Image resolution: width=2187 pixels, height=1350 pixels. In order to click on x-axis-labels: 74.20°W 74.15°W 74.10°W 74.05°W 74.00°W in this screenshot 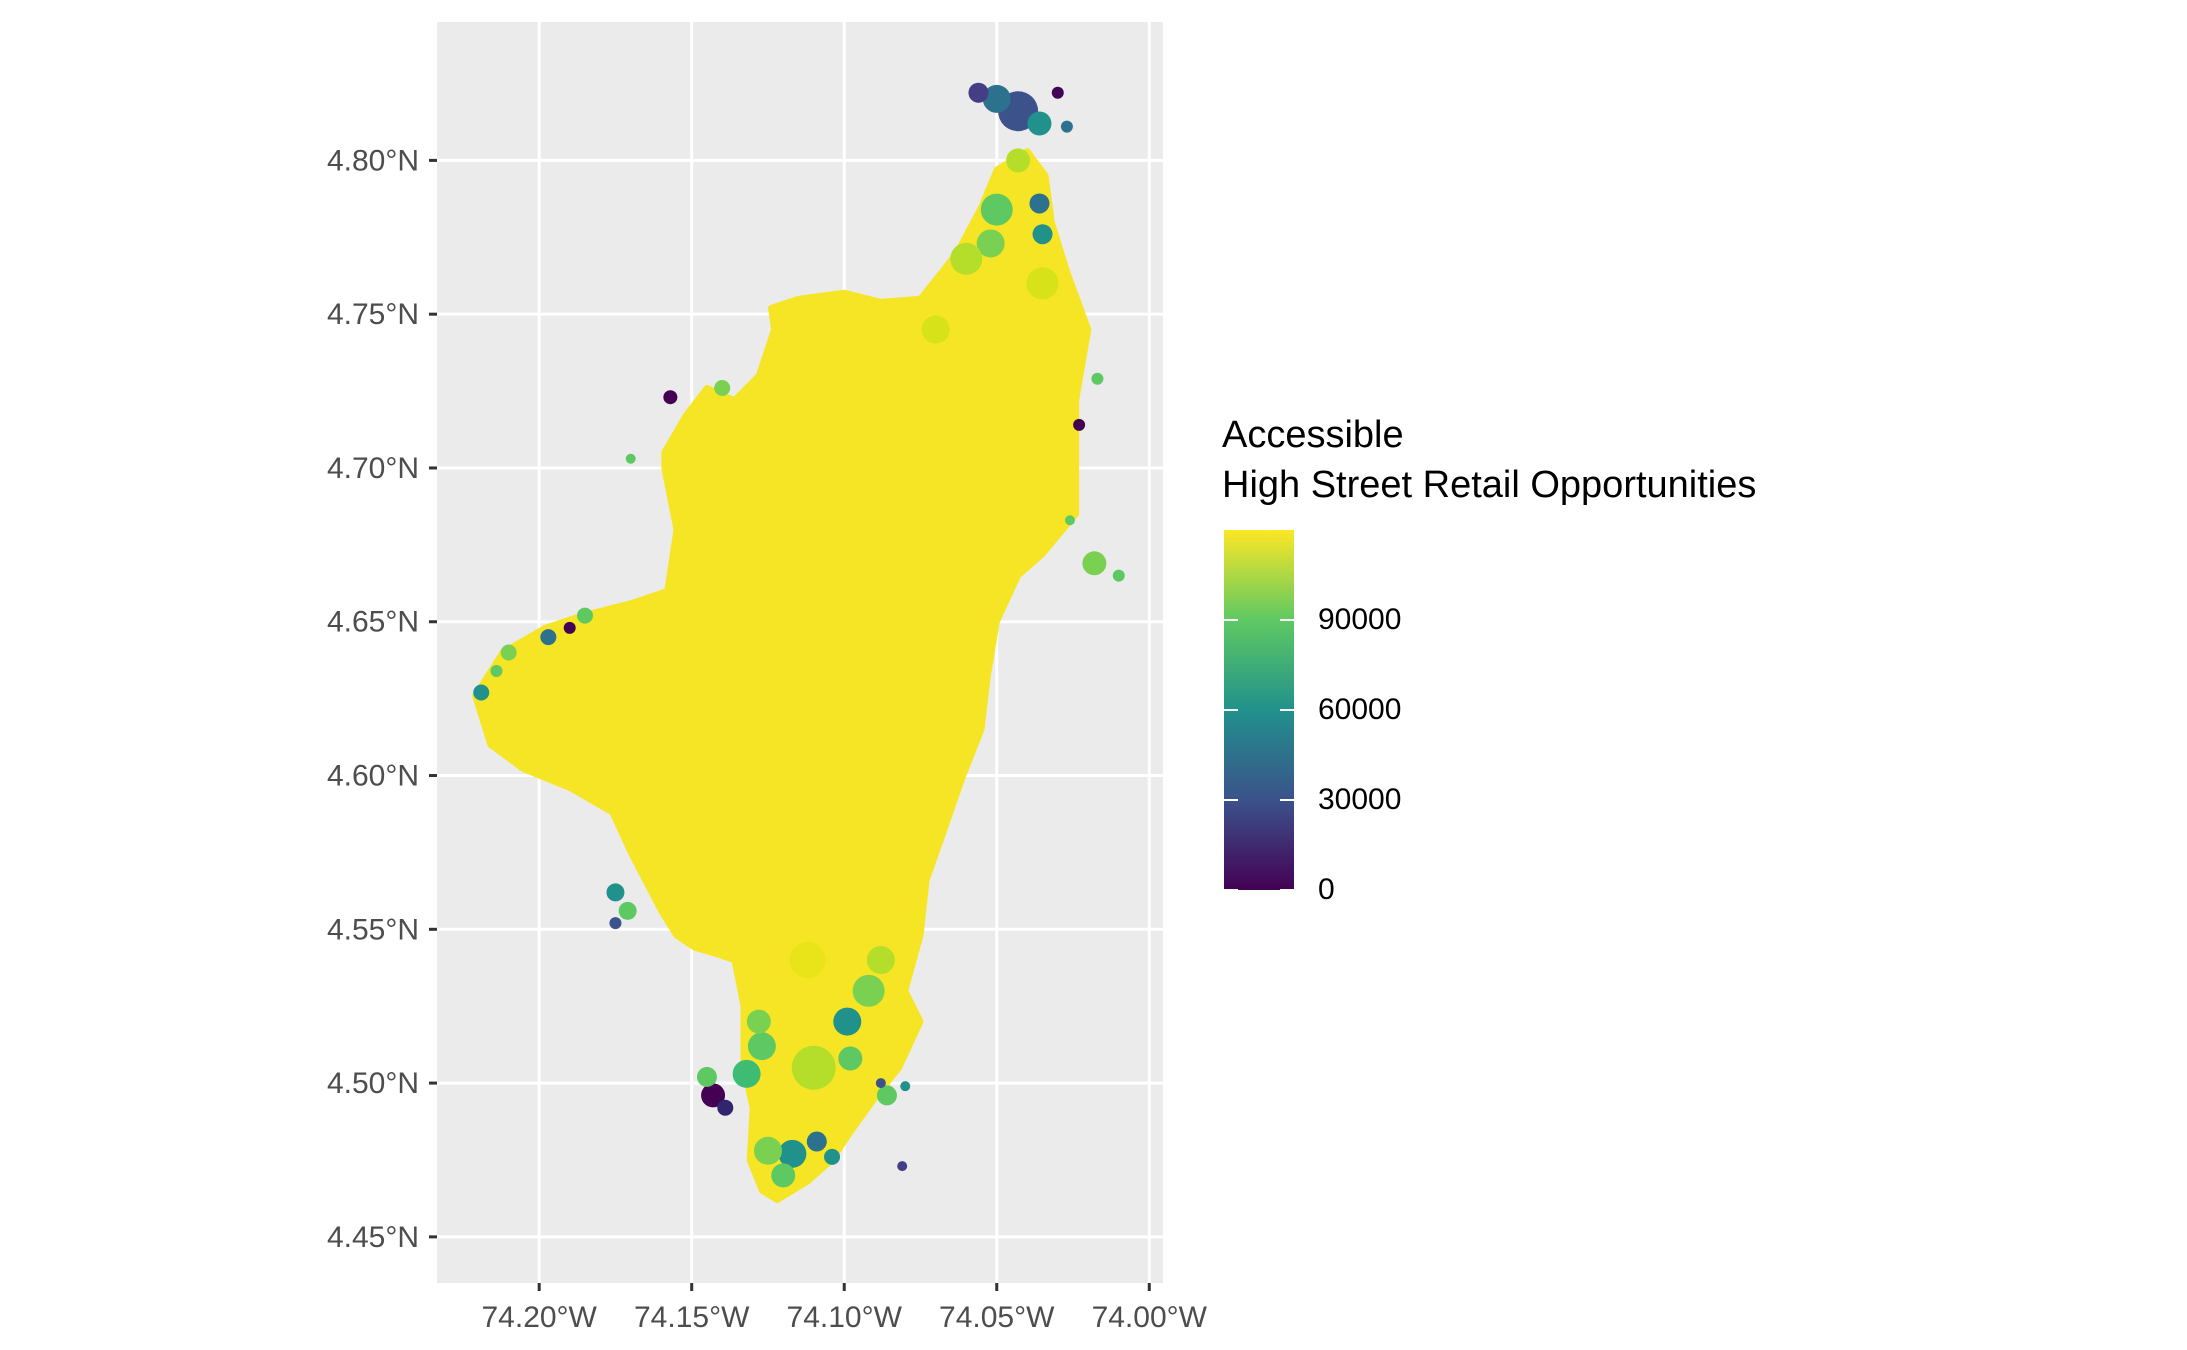, I will do `click(844, 1317)`.